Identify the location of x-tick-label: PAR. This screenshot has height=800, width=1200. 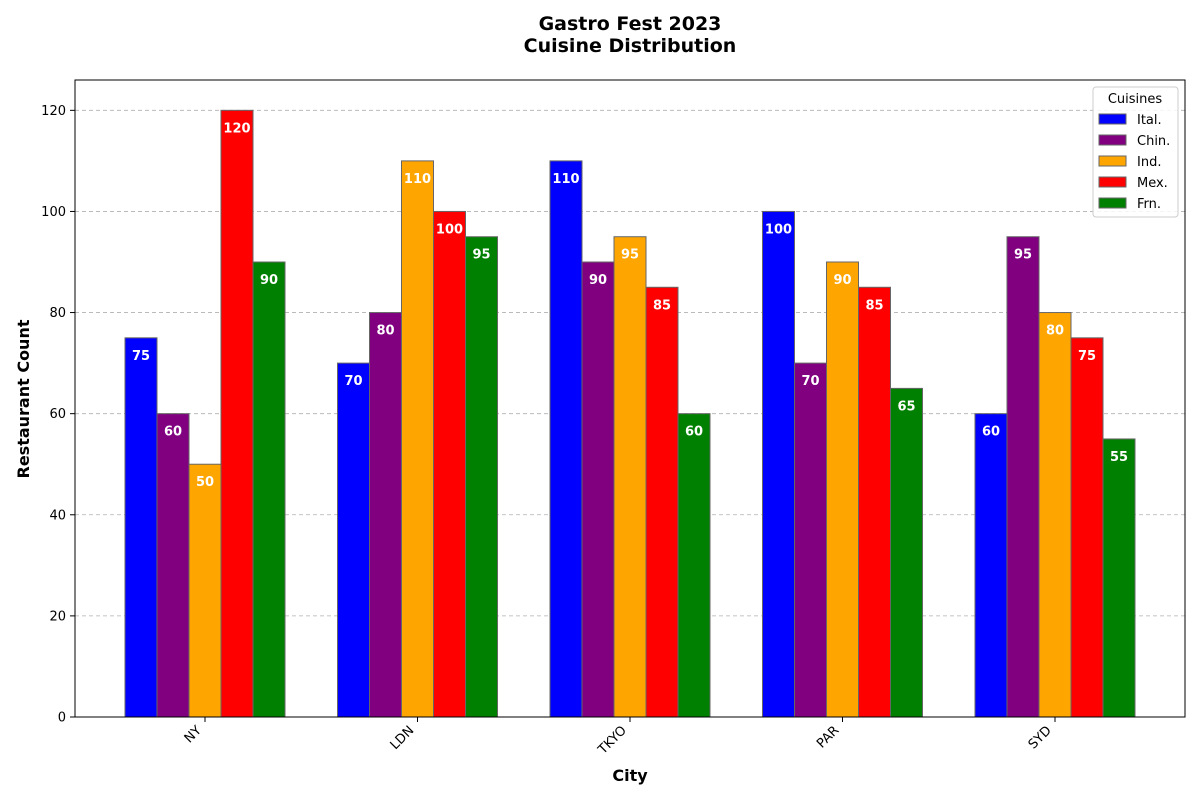
(828, 737).